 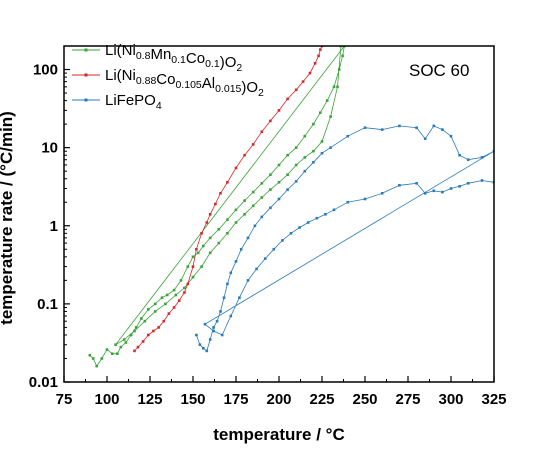 I want to click on x-tick-label: 275, so click(x=407, y=399).